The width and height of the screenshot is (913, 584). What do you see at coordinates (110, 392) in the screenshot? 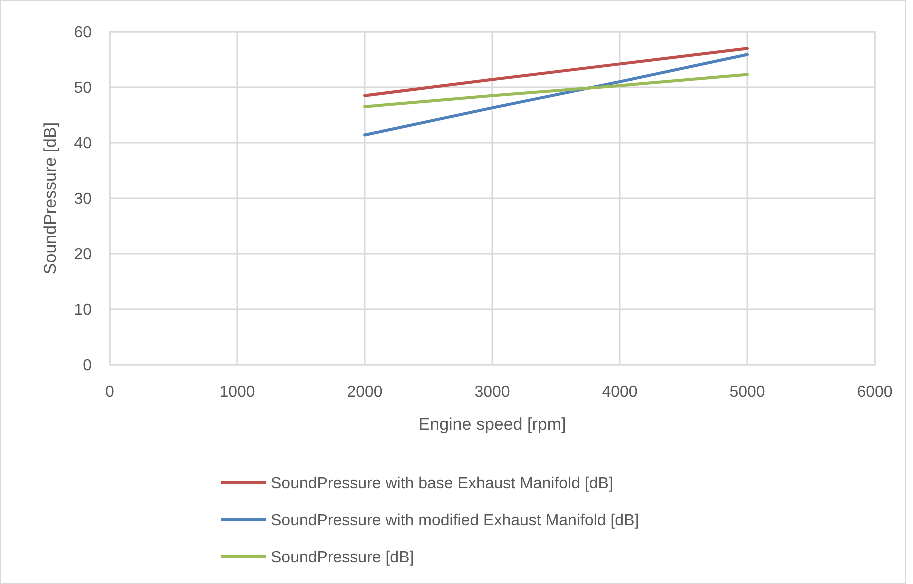
I see `x-tick-label: 0` at bounding box center [110, 392].